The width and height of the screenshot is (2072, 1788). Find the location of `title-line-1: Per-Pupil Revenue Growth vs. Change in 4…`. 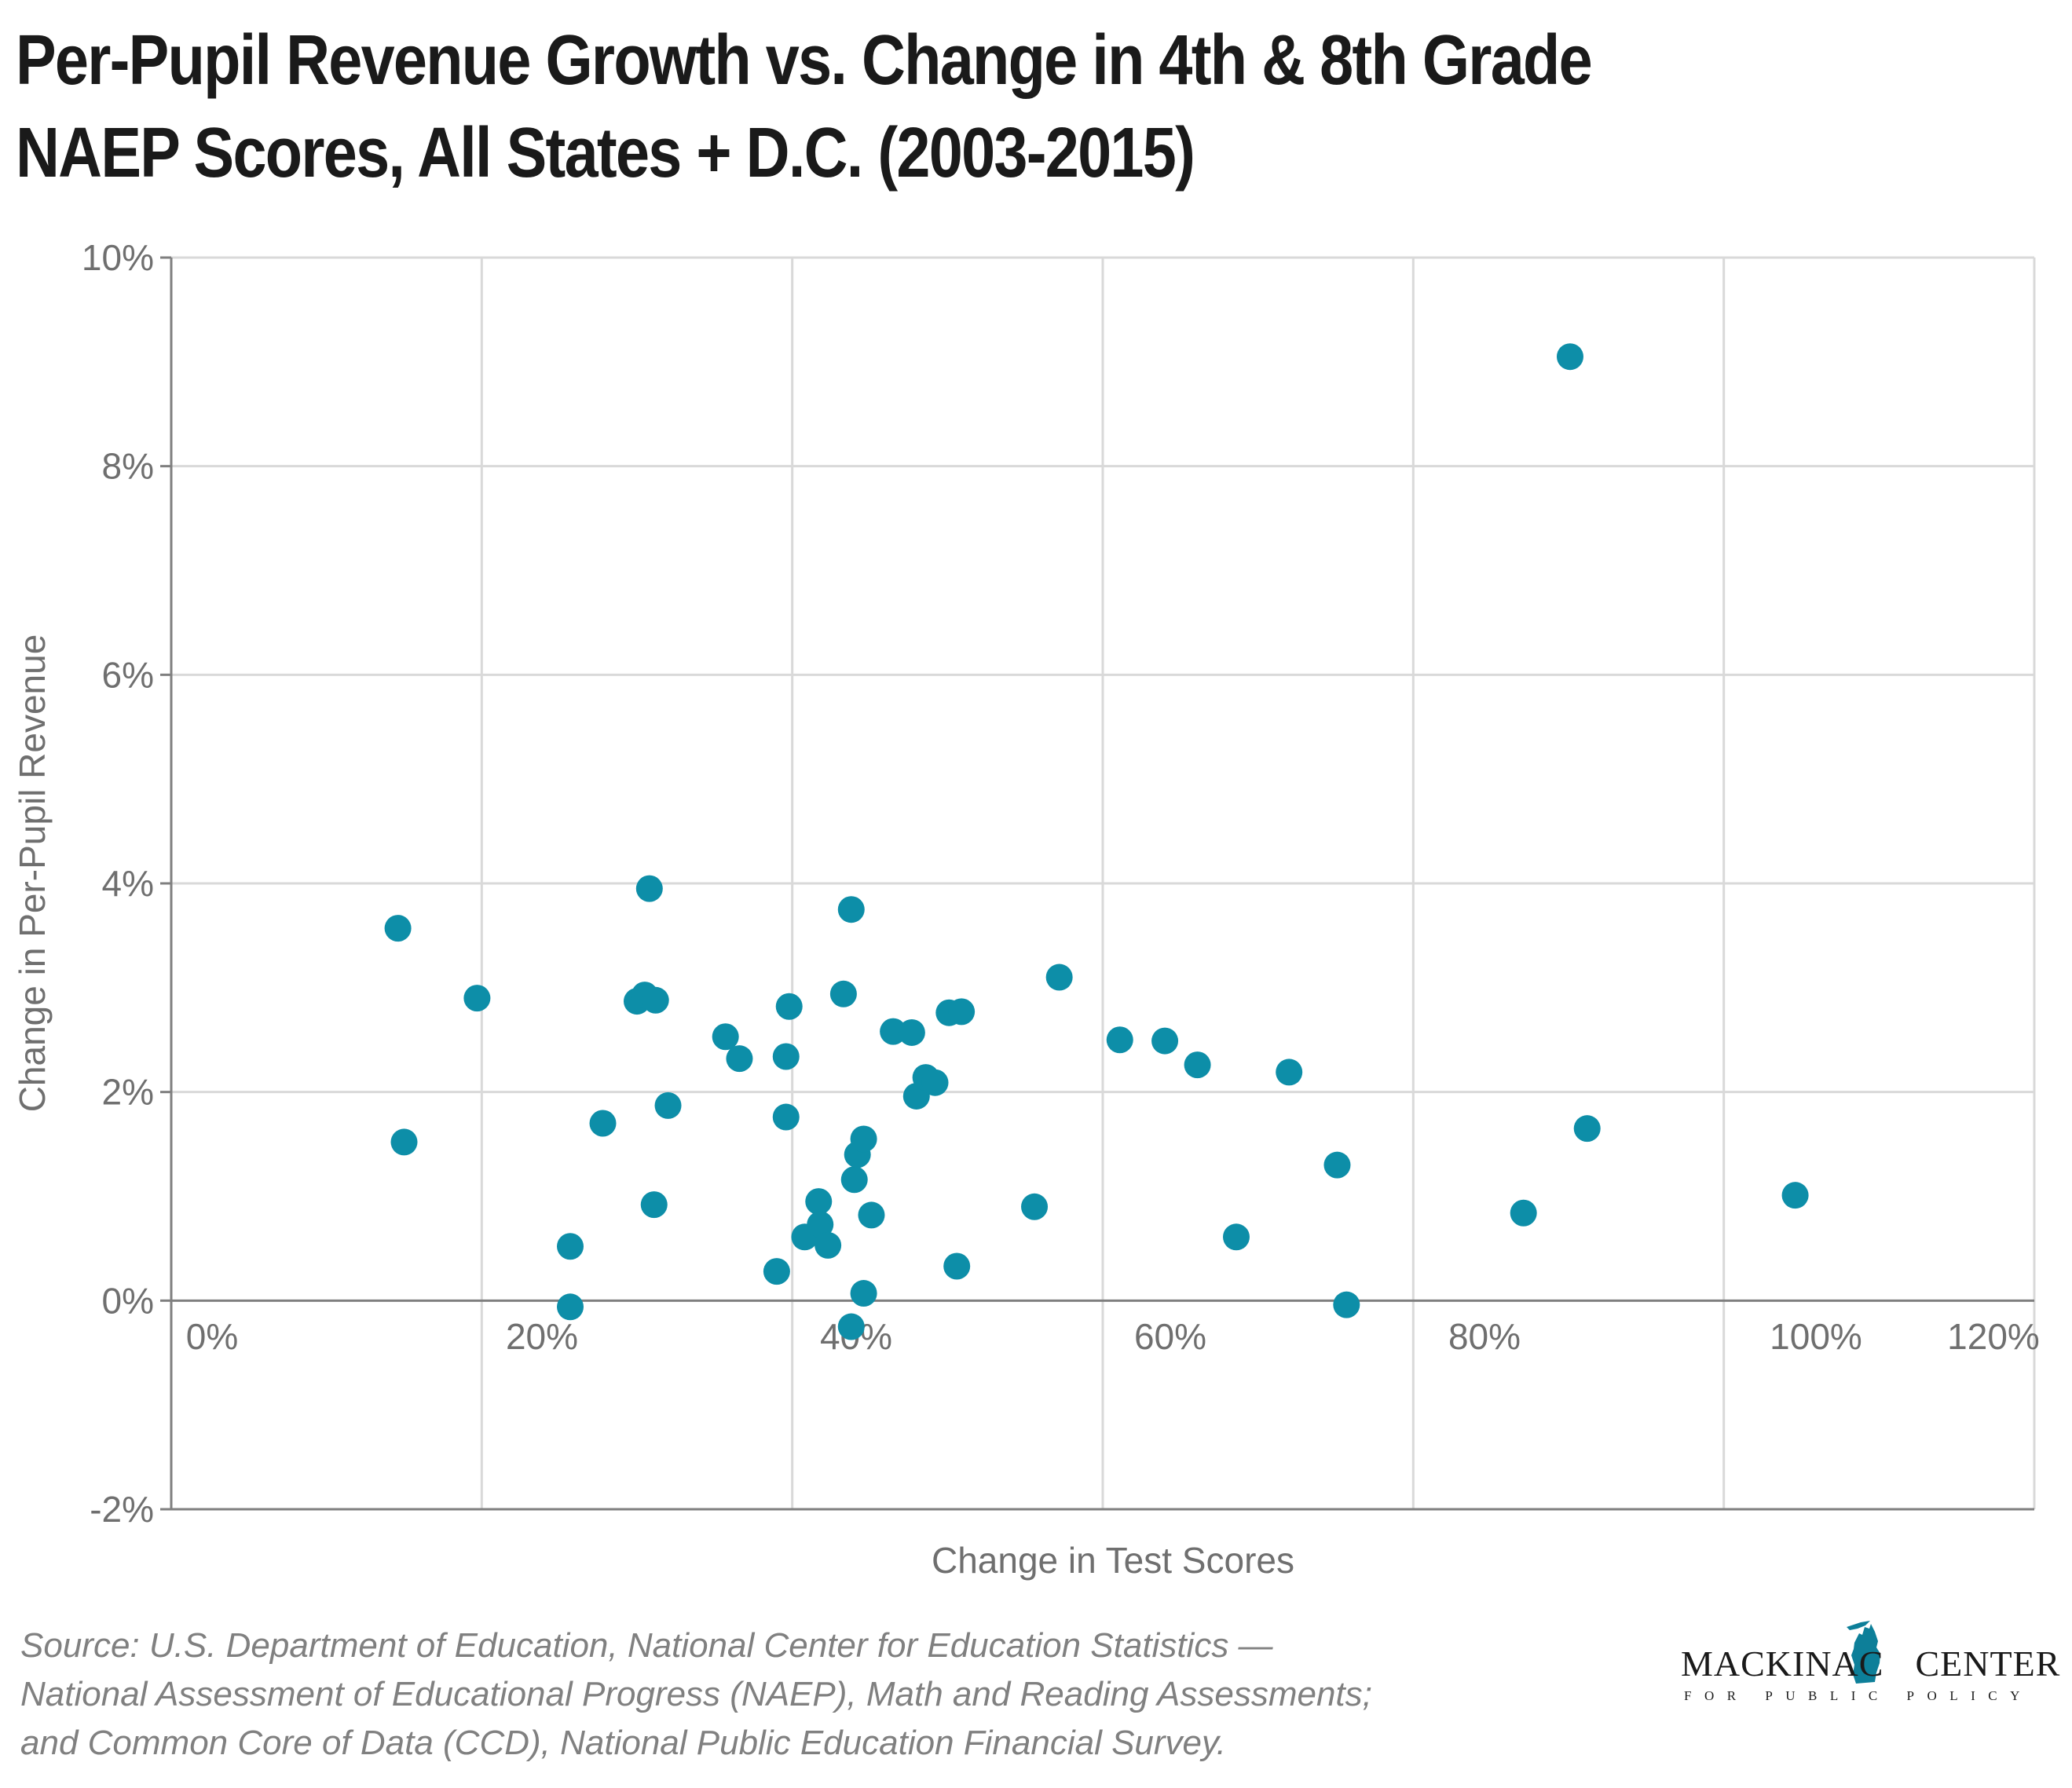

title-line-1: Per-Pupil Revenue Growth vs. Change in 4… is located at coordinates (804, 60).